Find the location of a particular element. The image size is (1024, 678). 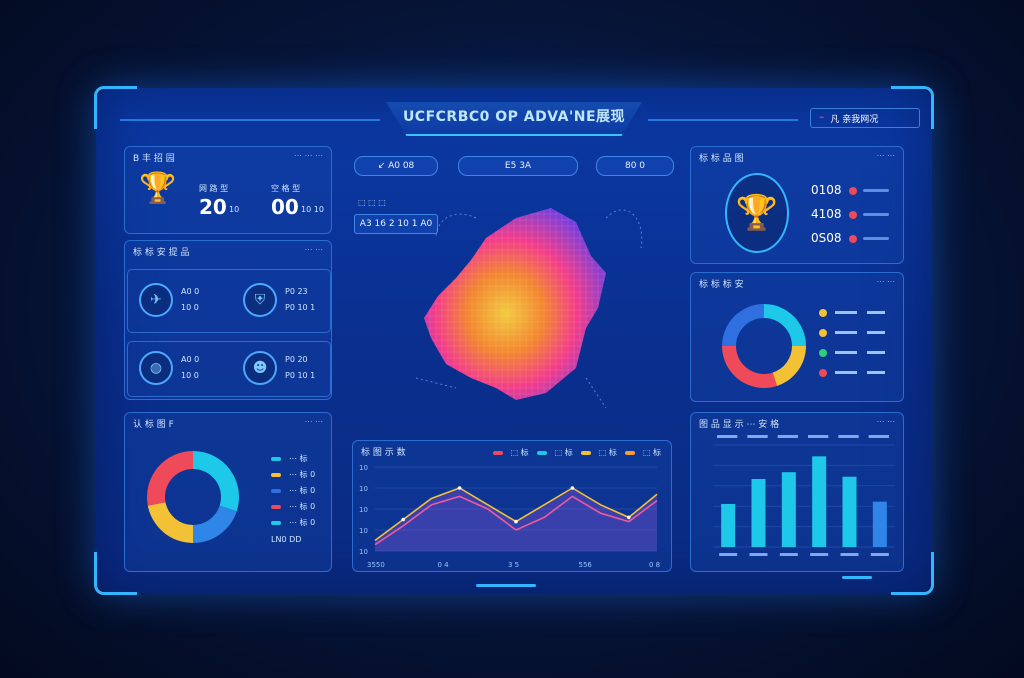

right-donut-chart is located at coordinates (764, 346).